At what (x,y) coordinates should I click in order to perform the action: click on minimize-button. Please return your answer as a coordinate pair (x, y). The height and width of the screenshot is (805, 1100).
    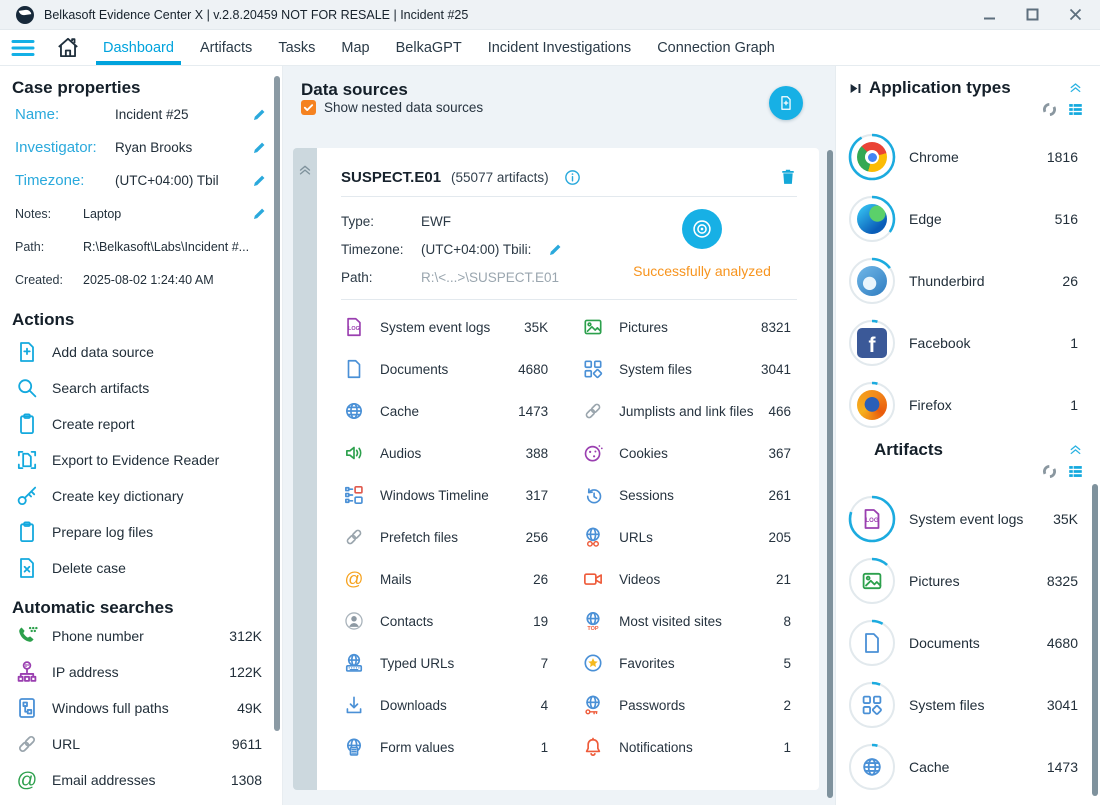
    Looking at the image, I should click on (989, 14).